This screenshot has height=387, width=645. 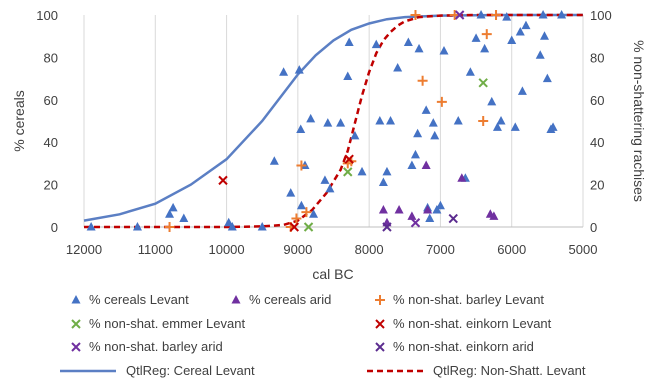 What do you see at coordinates (593, 227) in the screenshot?
I see `y2-tick-label: 0` at bounding box center [593, 227].